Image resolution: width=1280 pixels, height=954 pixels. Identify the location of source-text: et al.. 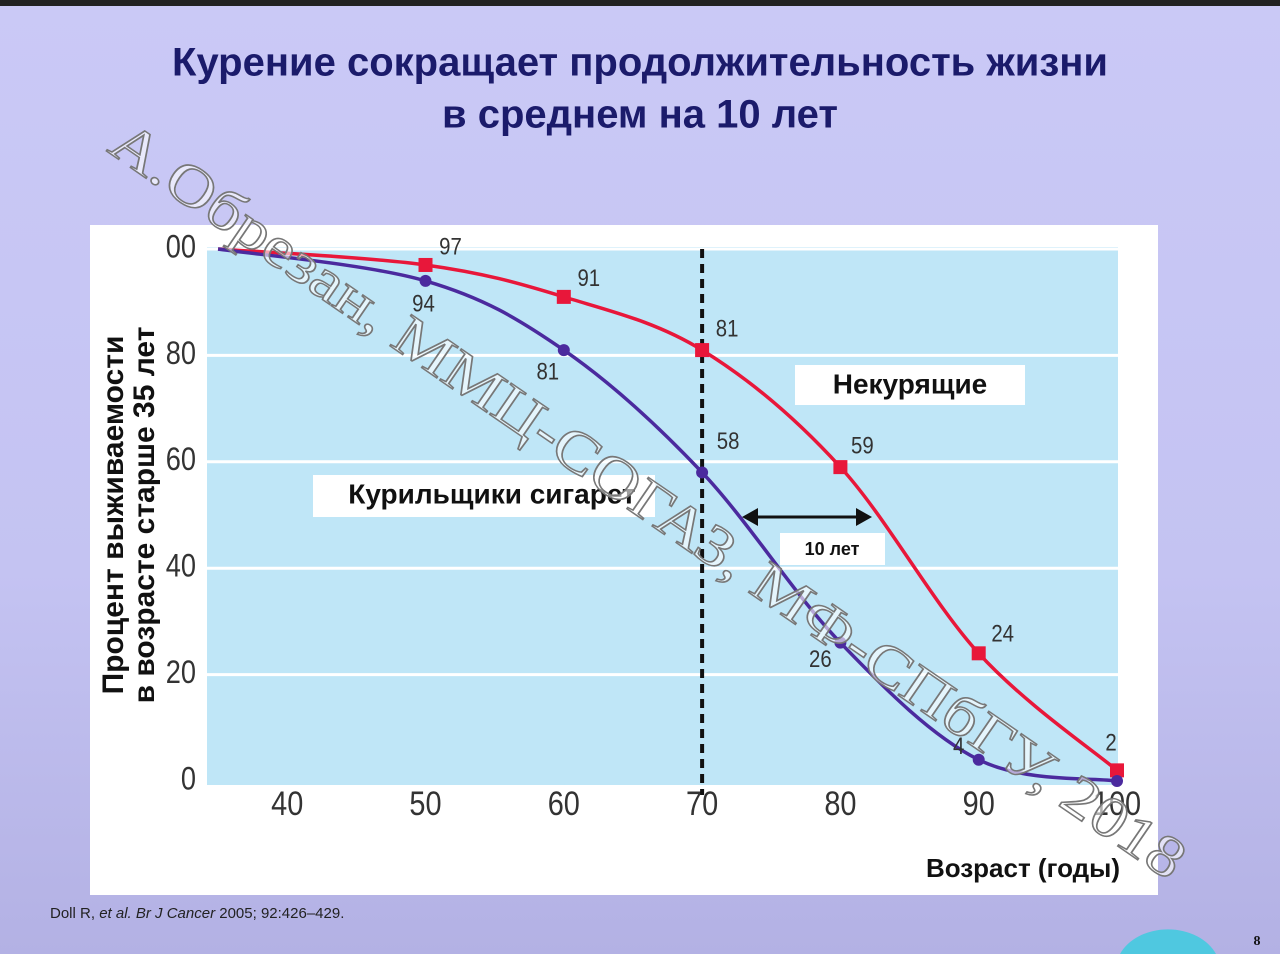
(115, 913).